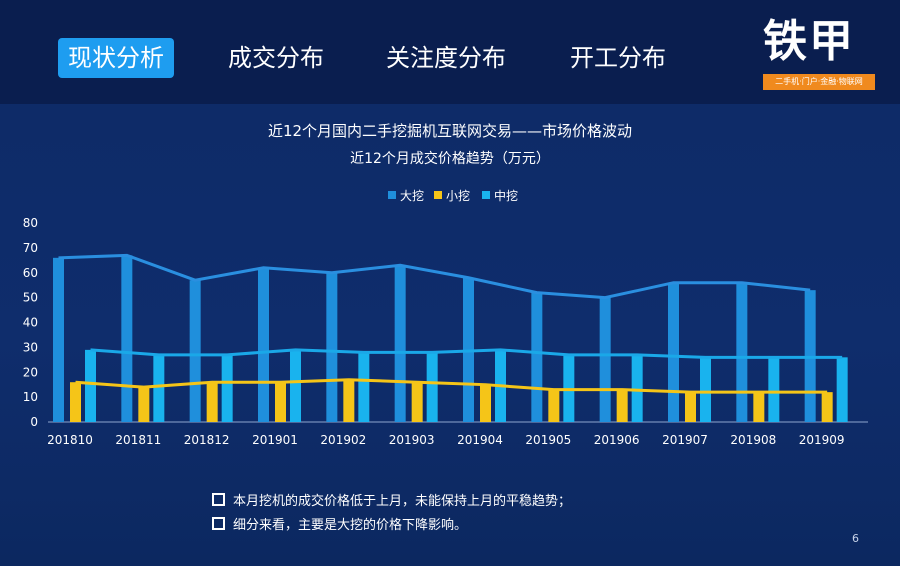 This screenshot has height=566, width=900. I want to click on tab-attention-distribution: 关注度分布, so click(446, 58).